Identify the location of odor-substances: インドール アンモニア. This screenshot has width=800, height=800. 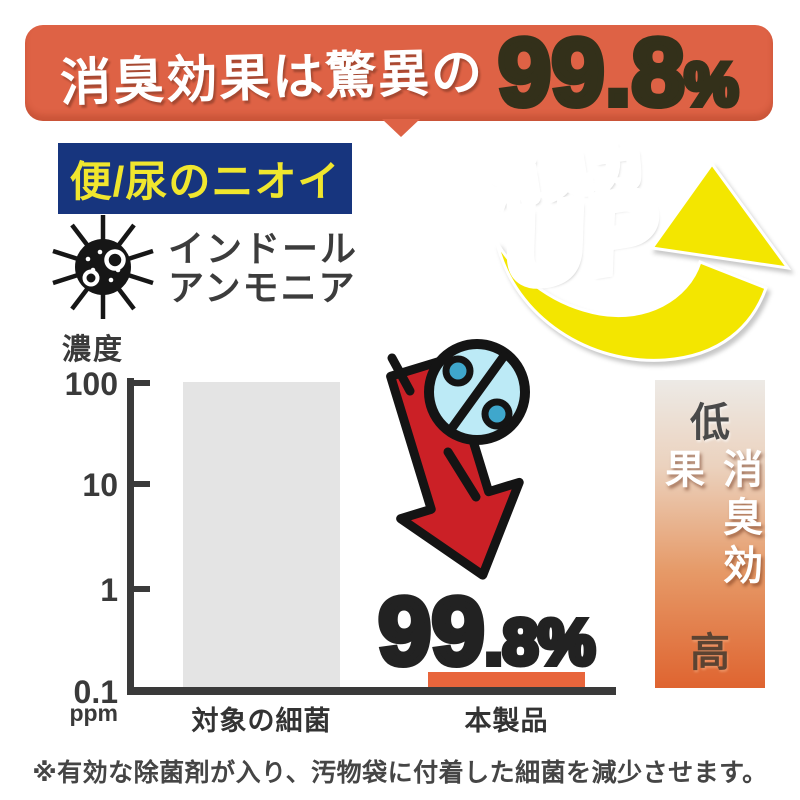
(263, 268).